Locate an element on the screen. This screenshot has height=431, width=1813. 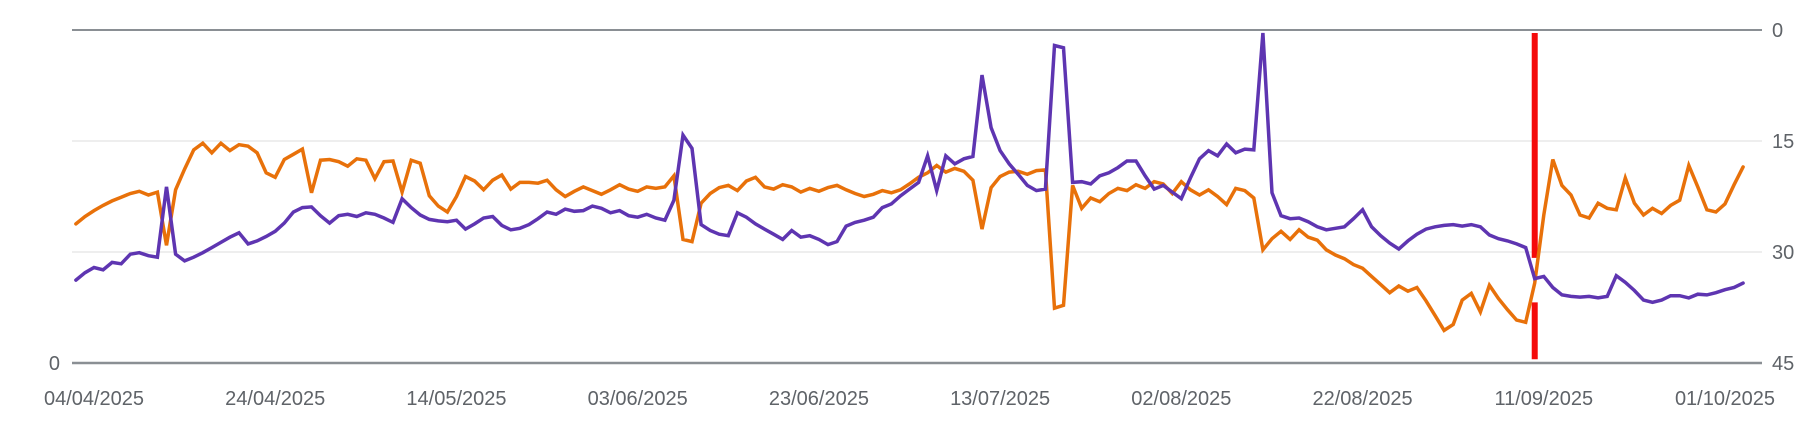
y-axis-right-label: 15 is located at coordinates (1783, 142).